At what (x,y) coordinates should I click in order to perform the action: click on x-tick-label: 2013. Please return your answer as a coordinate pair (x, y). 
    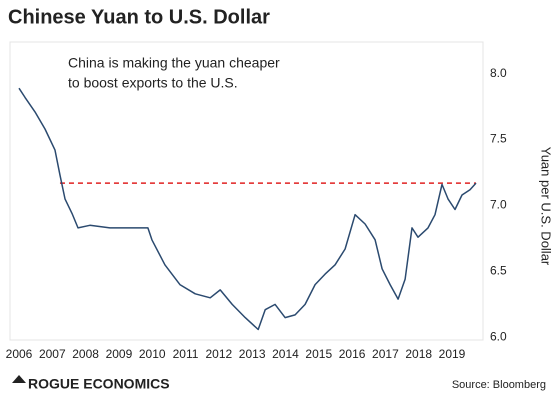
    Looking at the image, I should click on (252, 354).